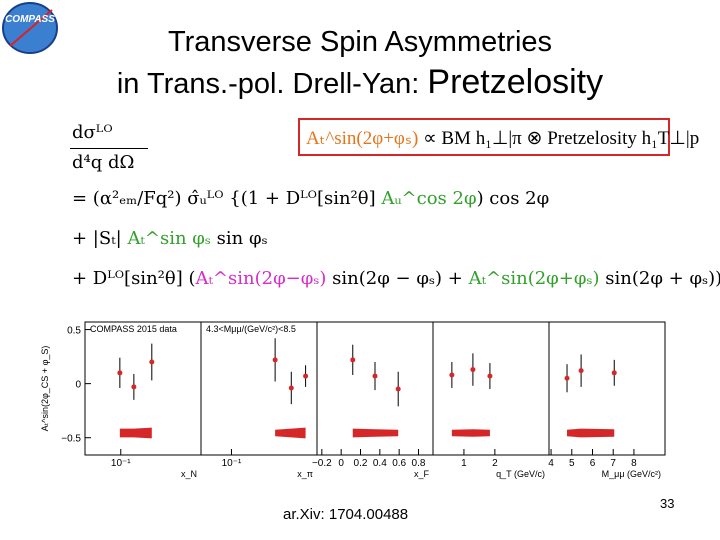  Describe the element at coordinates (322, 463) in the screenshot. I see `x-tick-label: −0.2` at that location.